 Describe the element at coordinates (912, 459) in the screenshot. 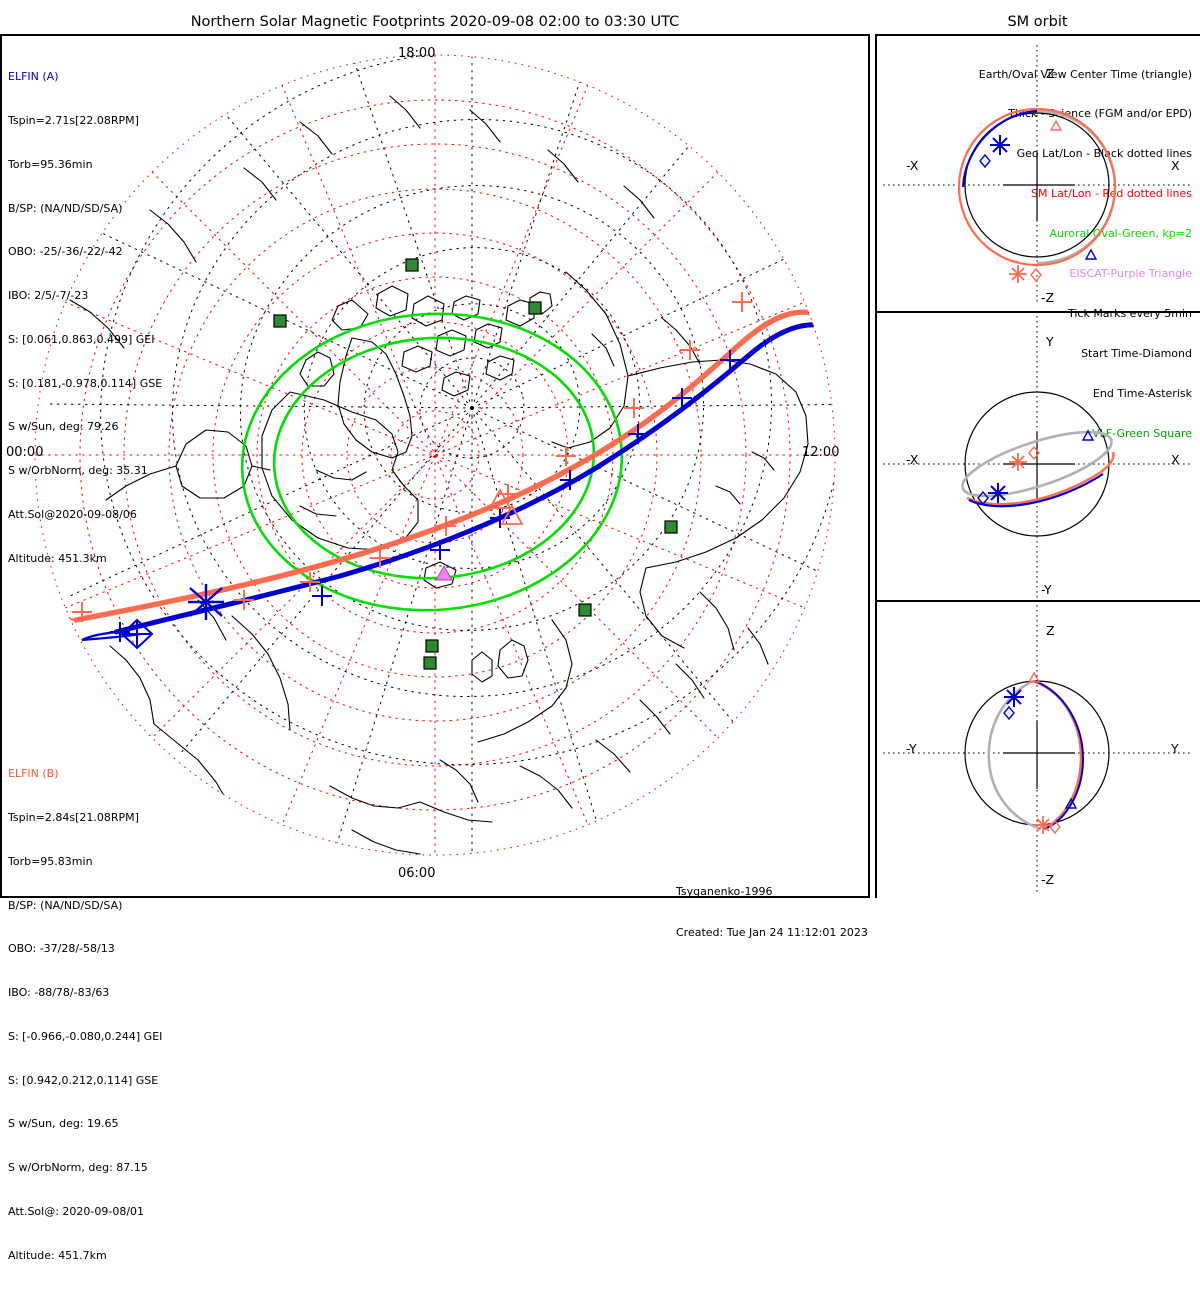

I see `sm-xy-axis-left: -X` at that location.